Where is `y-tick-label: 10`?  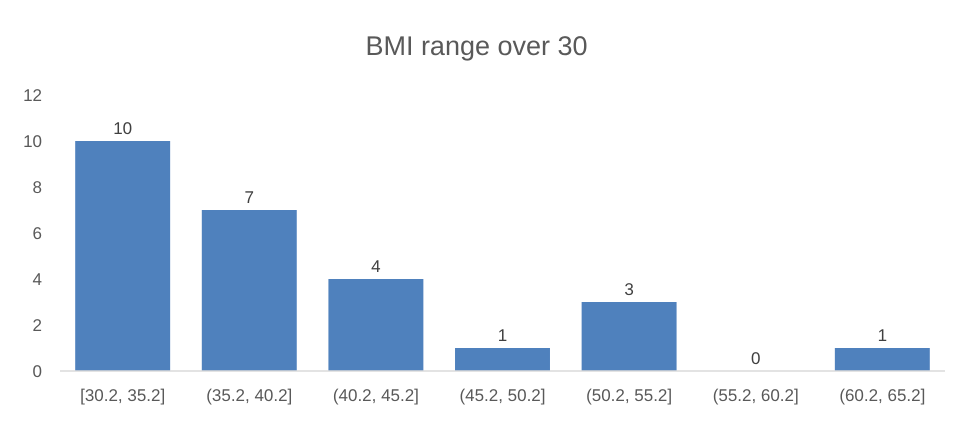
y-tick-label: 10 is located at coordinates (32, 141).